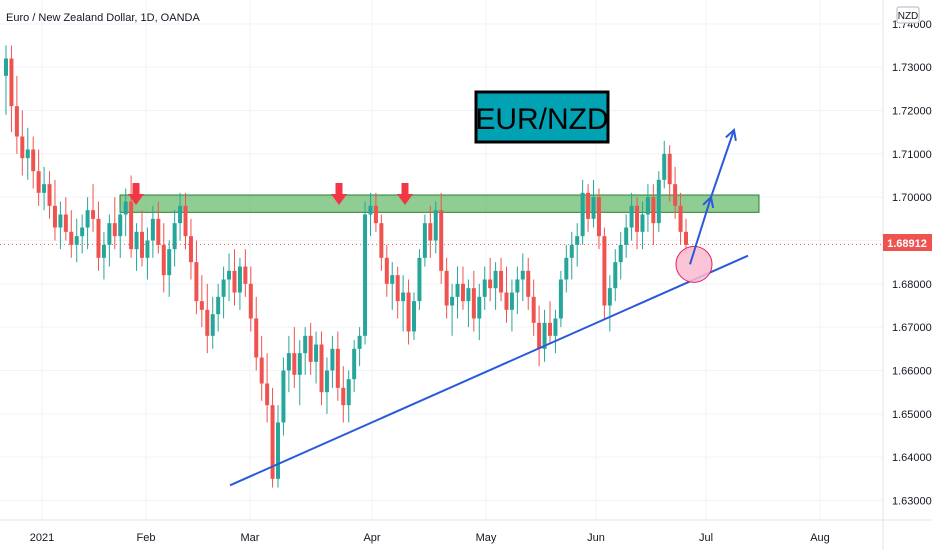 The image size is (932, 550). I want to click on y-tick-label: 1.70000, so click(912, 198).